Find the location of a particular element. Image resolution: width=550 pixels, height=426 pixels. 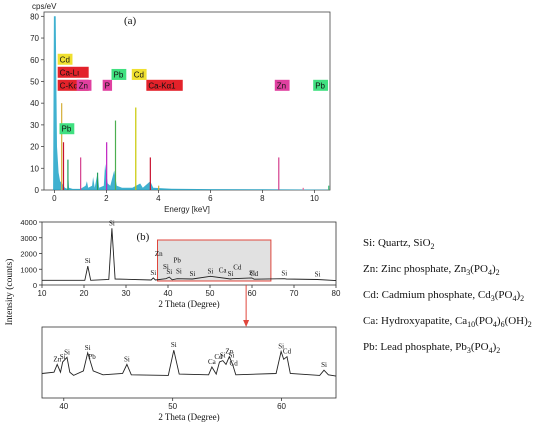

xrd-highlight-region is located at coordinates (214, 260).